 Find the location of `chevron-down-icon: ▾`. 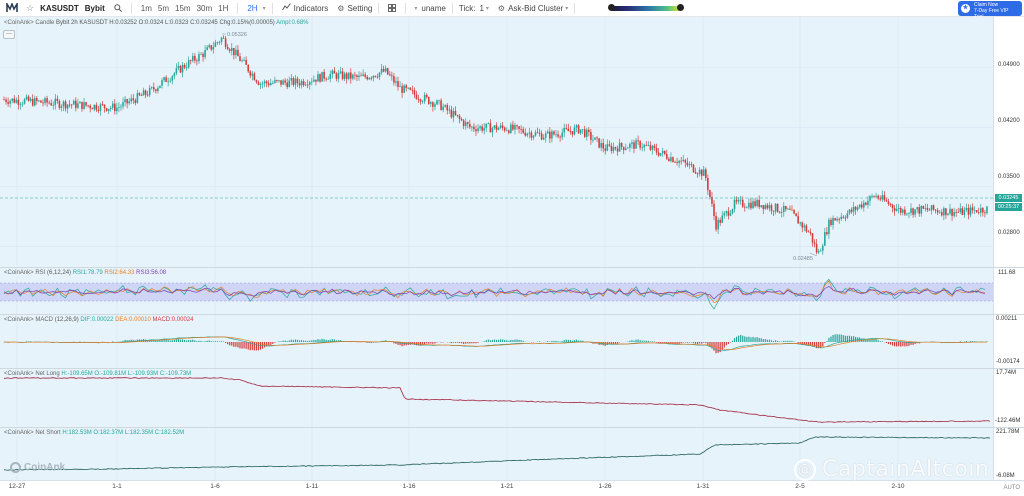

chevron-down-icon: ▾ is located at coordinates (264, 8).